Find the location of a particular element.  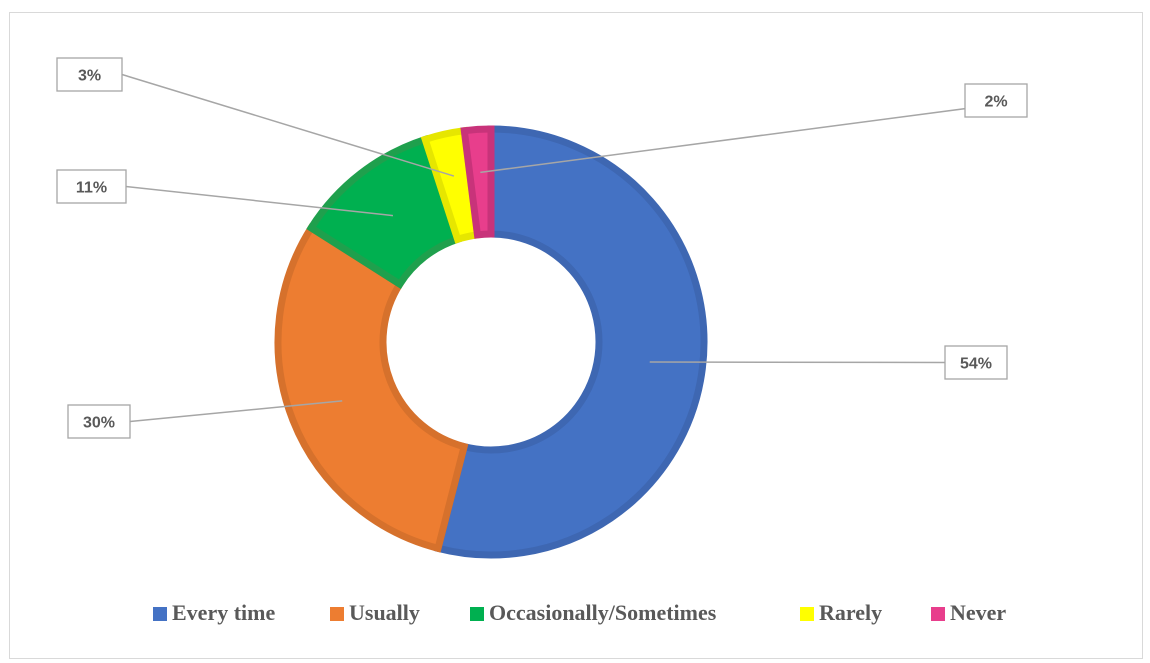

data-label-usually: 30% is located at coordinates (99, 421).